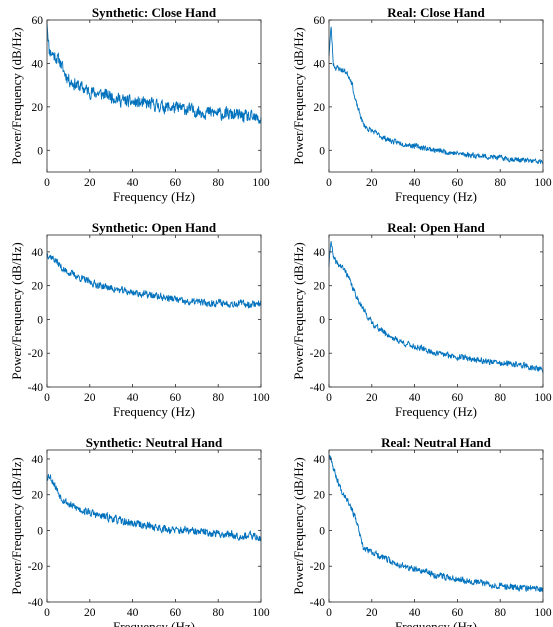  Describe the element at coordinates (436, 442) in the screenshot. I see `subplot-title: Real: Neutral Hand` at that location.